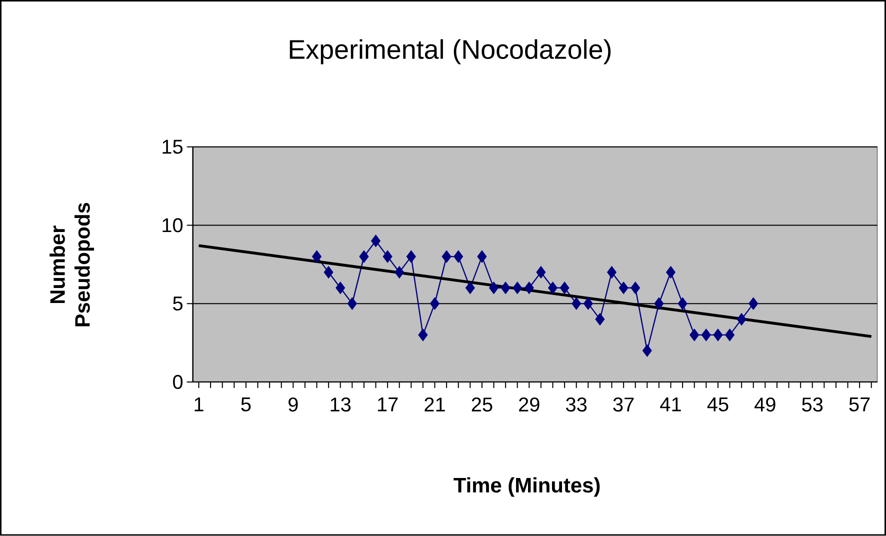  What do you see at coordinates (859, 405) in the screenshot?
I see `x-tick-label: 57` at bounding box center [859, 405].